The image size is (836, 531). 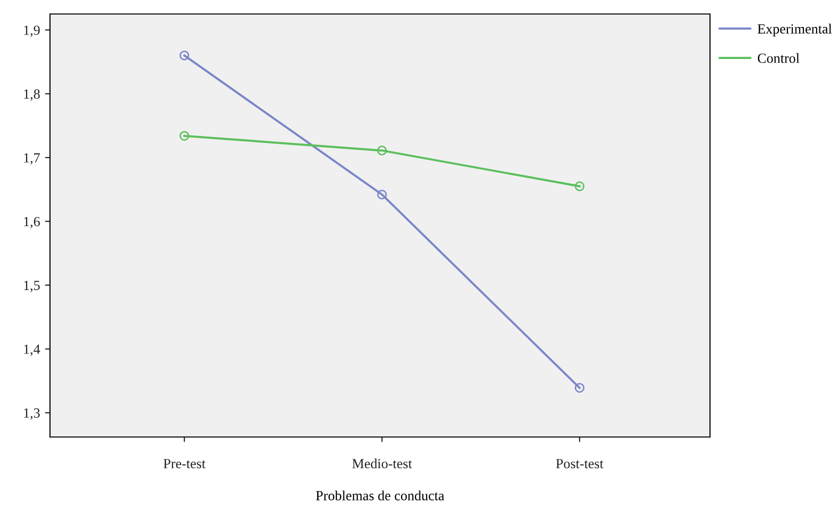 What do you see at coordinates (32, 286) in the screenshot?
I see `y-tick-label: 1,5` at bounding box center [32, 286].